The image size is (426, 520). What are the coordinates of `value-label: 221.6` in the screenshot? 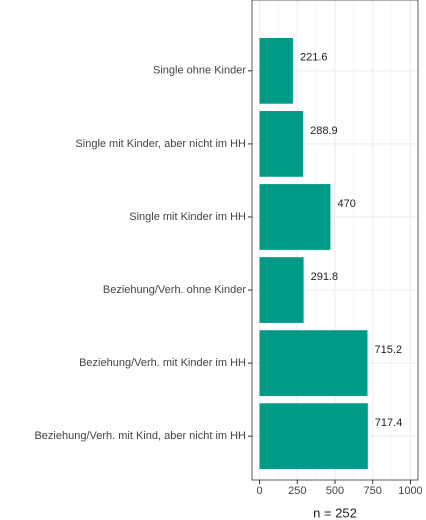 It's located at (314, 58).